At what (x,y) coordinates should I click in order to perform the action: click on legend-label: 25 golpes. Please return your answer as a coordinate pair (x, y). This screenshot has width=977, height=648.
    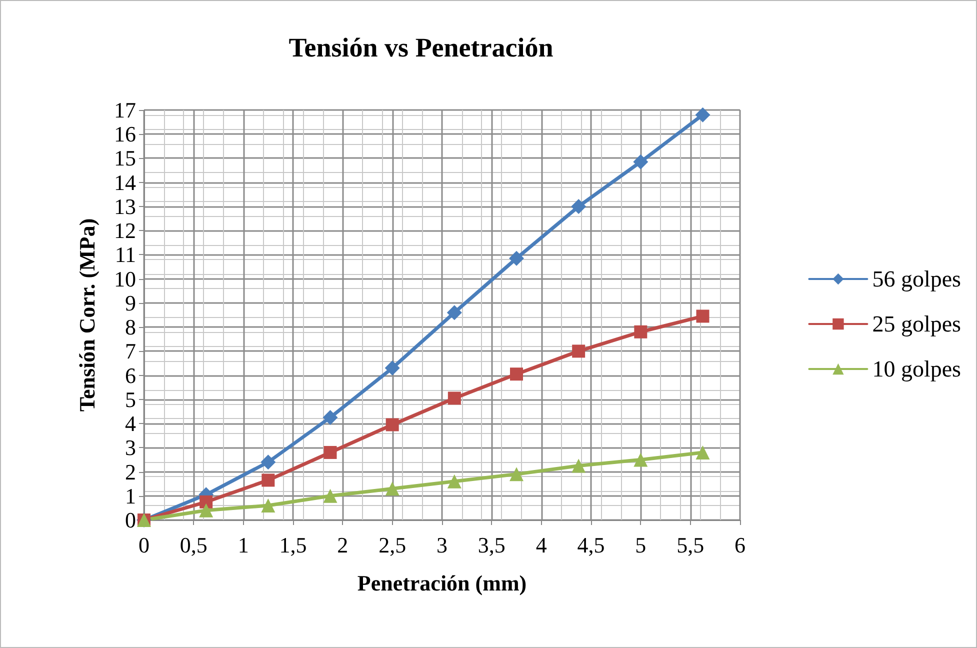
    Looking at the image, I should click on (917, 324).